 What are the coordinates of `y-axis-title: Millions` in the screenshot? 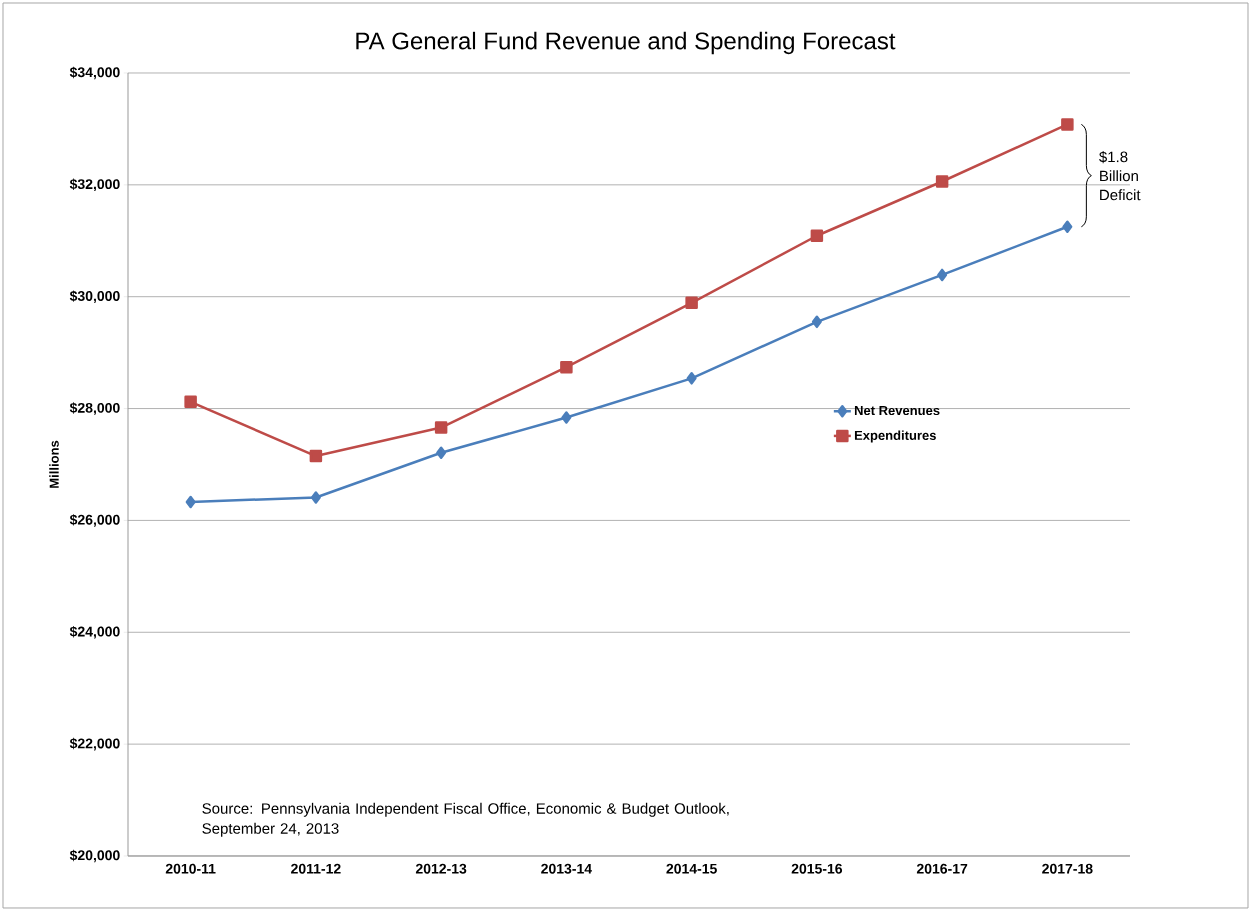 It's located at (54, 464).